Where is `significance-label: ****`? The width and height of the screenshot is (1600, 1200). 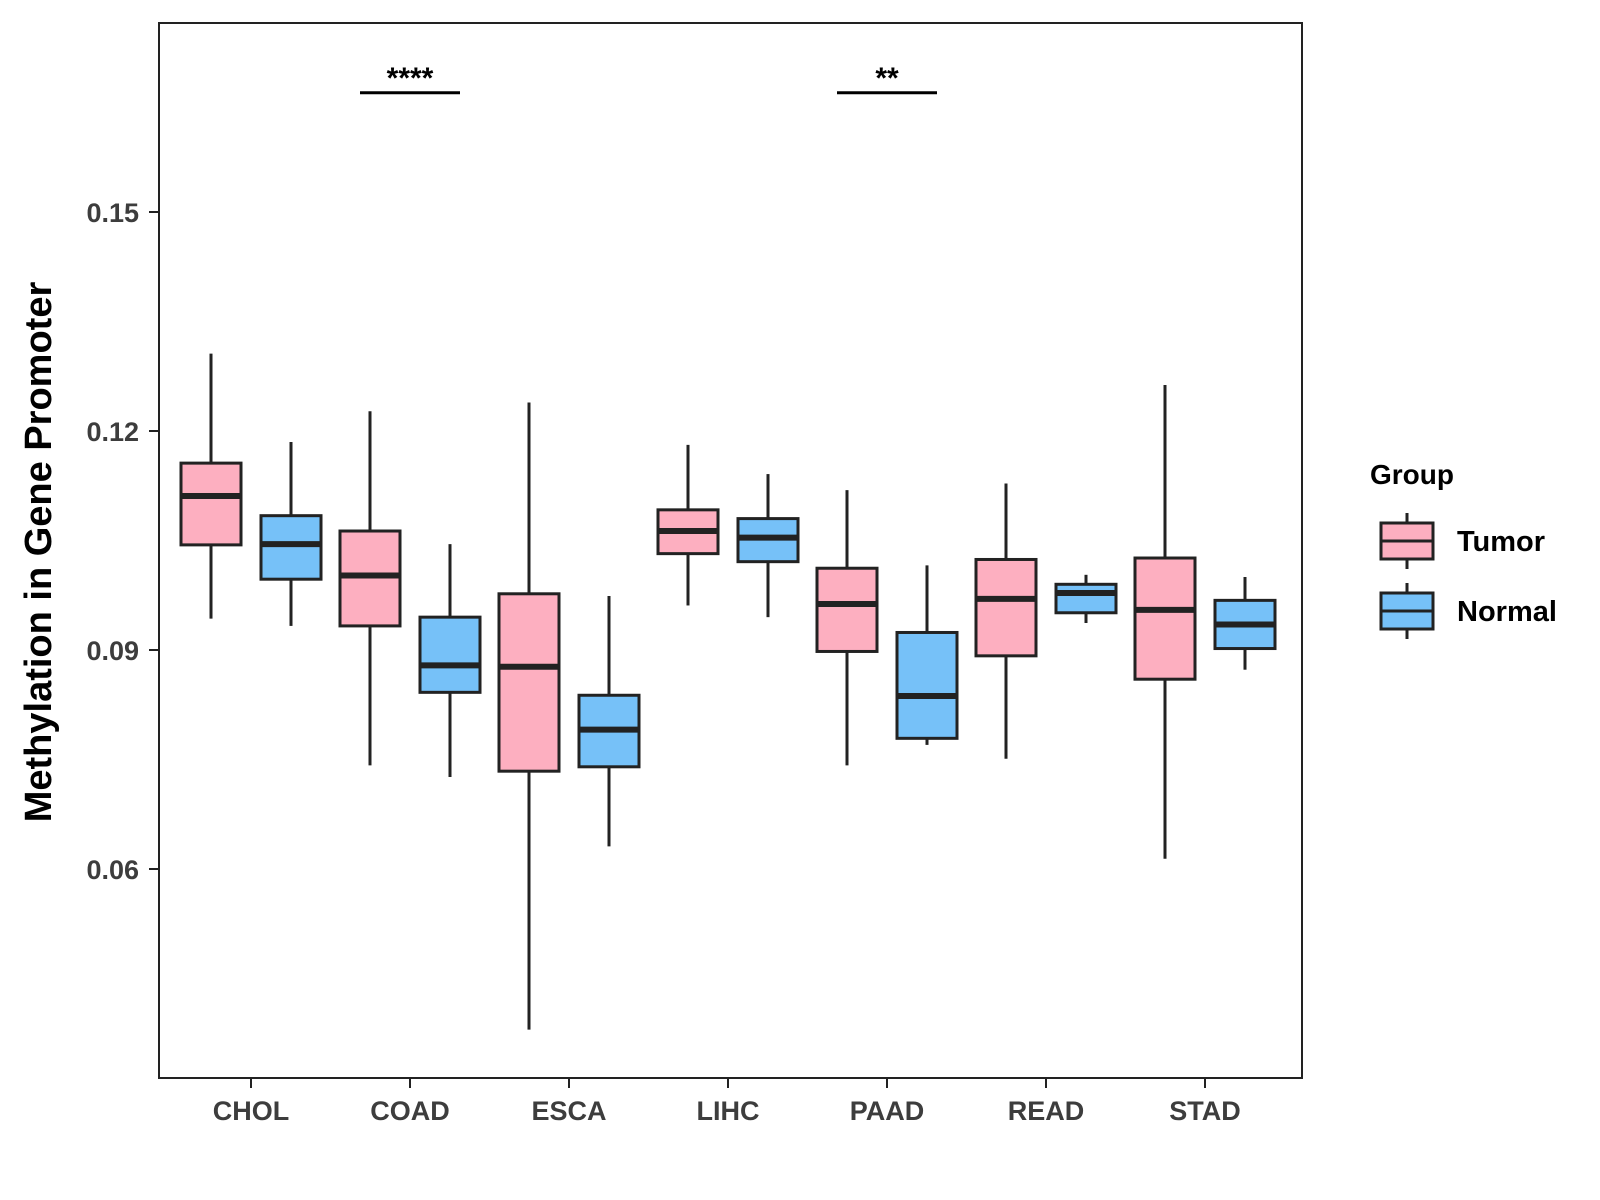 significance-label: **** is located at coordinates (410, 78).